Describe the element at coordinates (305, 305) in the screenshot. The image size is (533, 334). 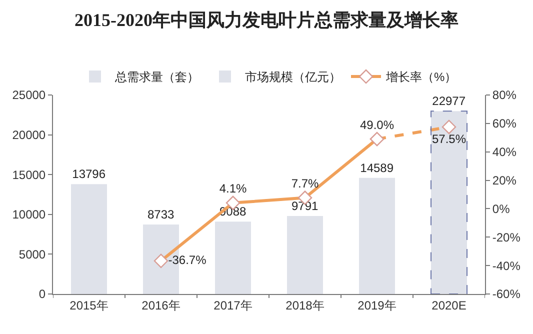
I see `x-tick-label: 2018年` at that location.